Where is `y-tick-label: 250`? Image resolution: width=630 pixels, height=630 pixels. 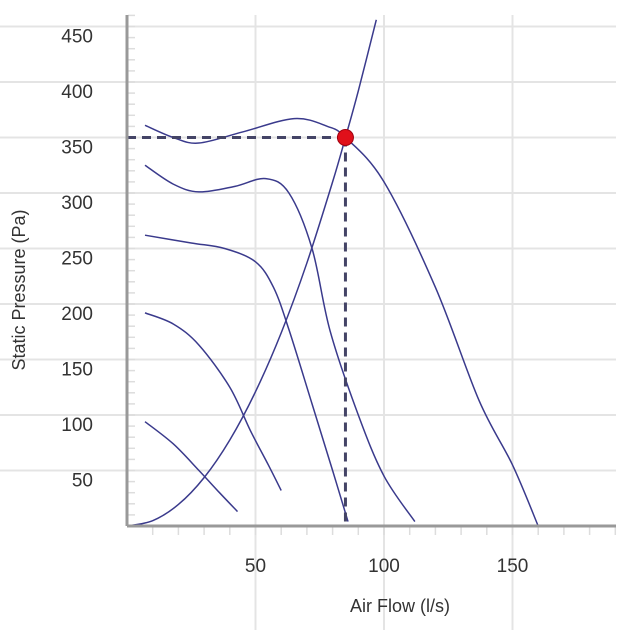 y-tick-label: 250 is located at coordinates (77, 259).